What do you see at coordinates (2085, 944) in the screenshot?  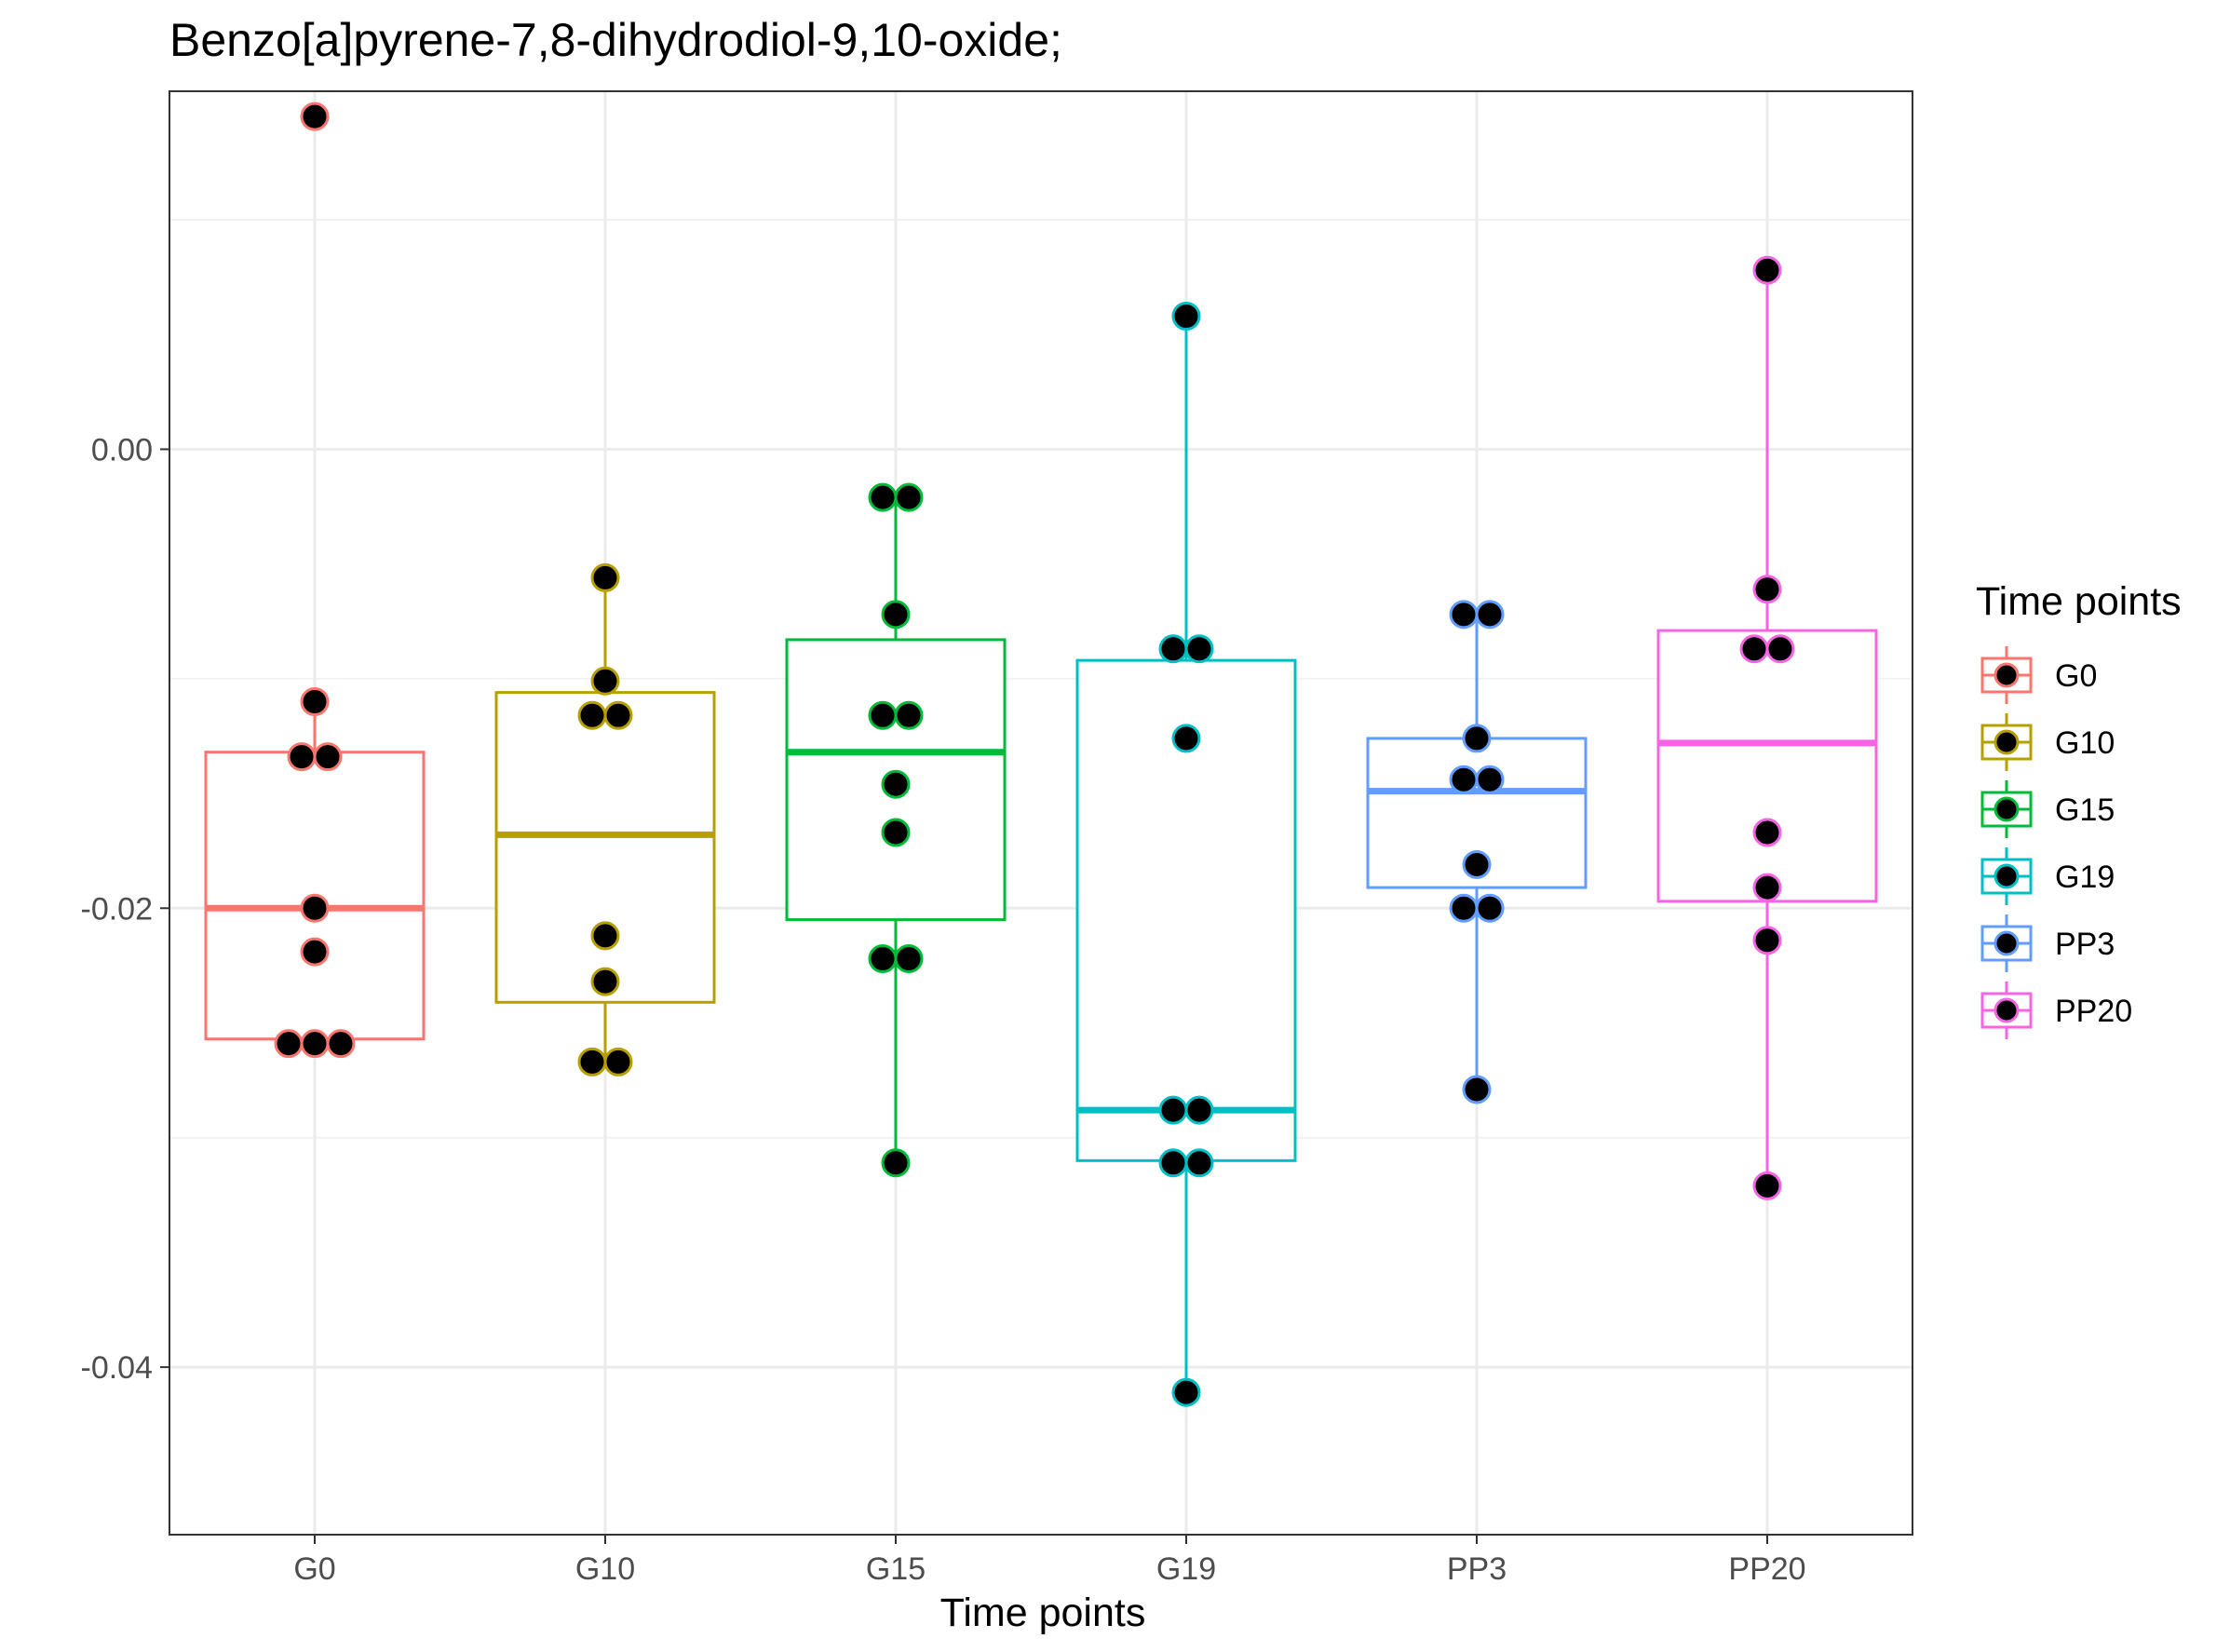 I see `legend-label: PP3` at bounding box center [2085, 944].